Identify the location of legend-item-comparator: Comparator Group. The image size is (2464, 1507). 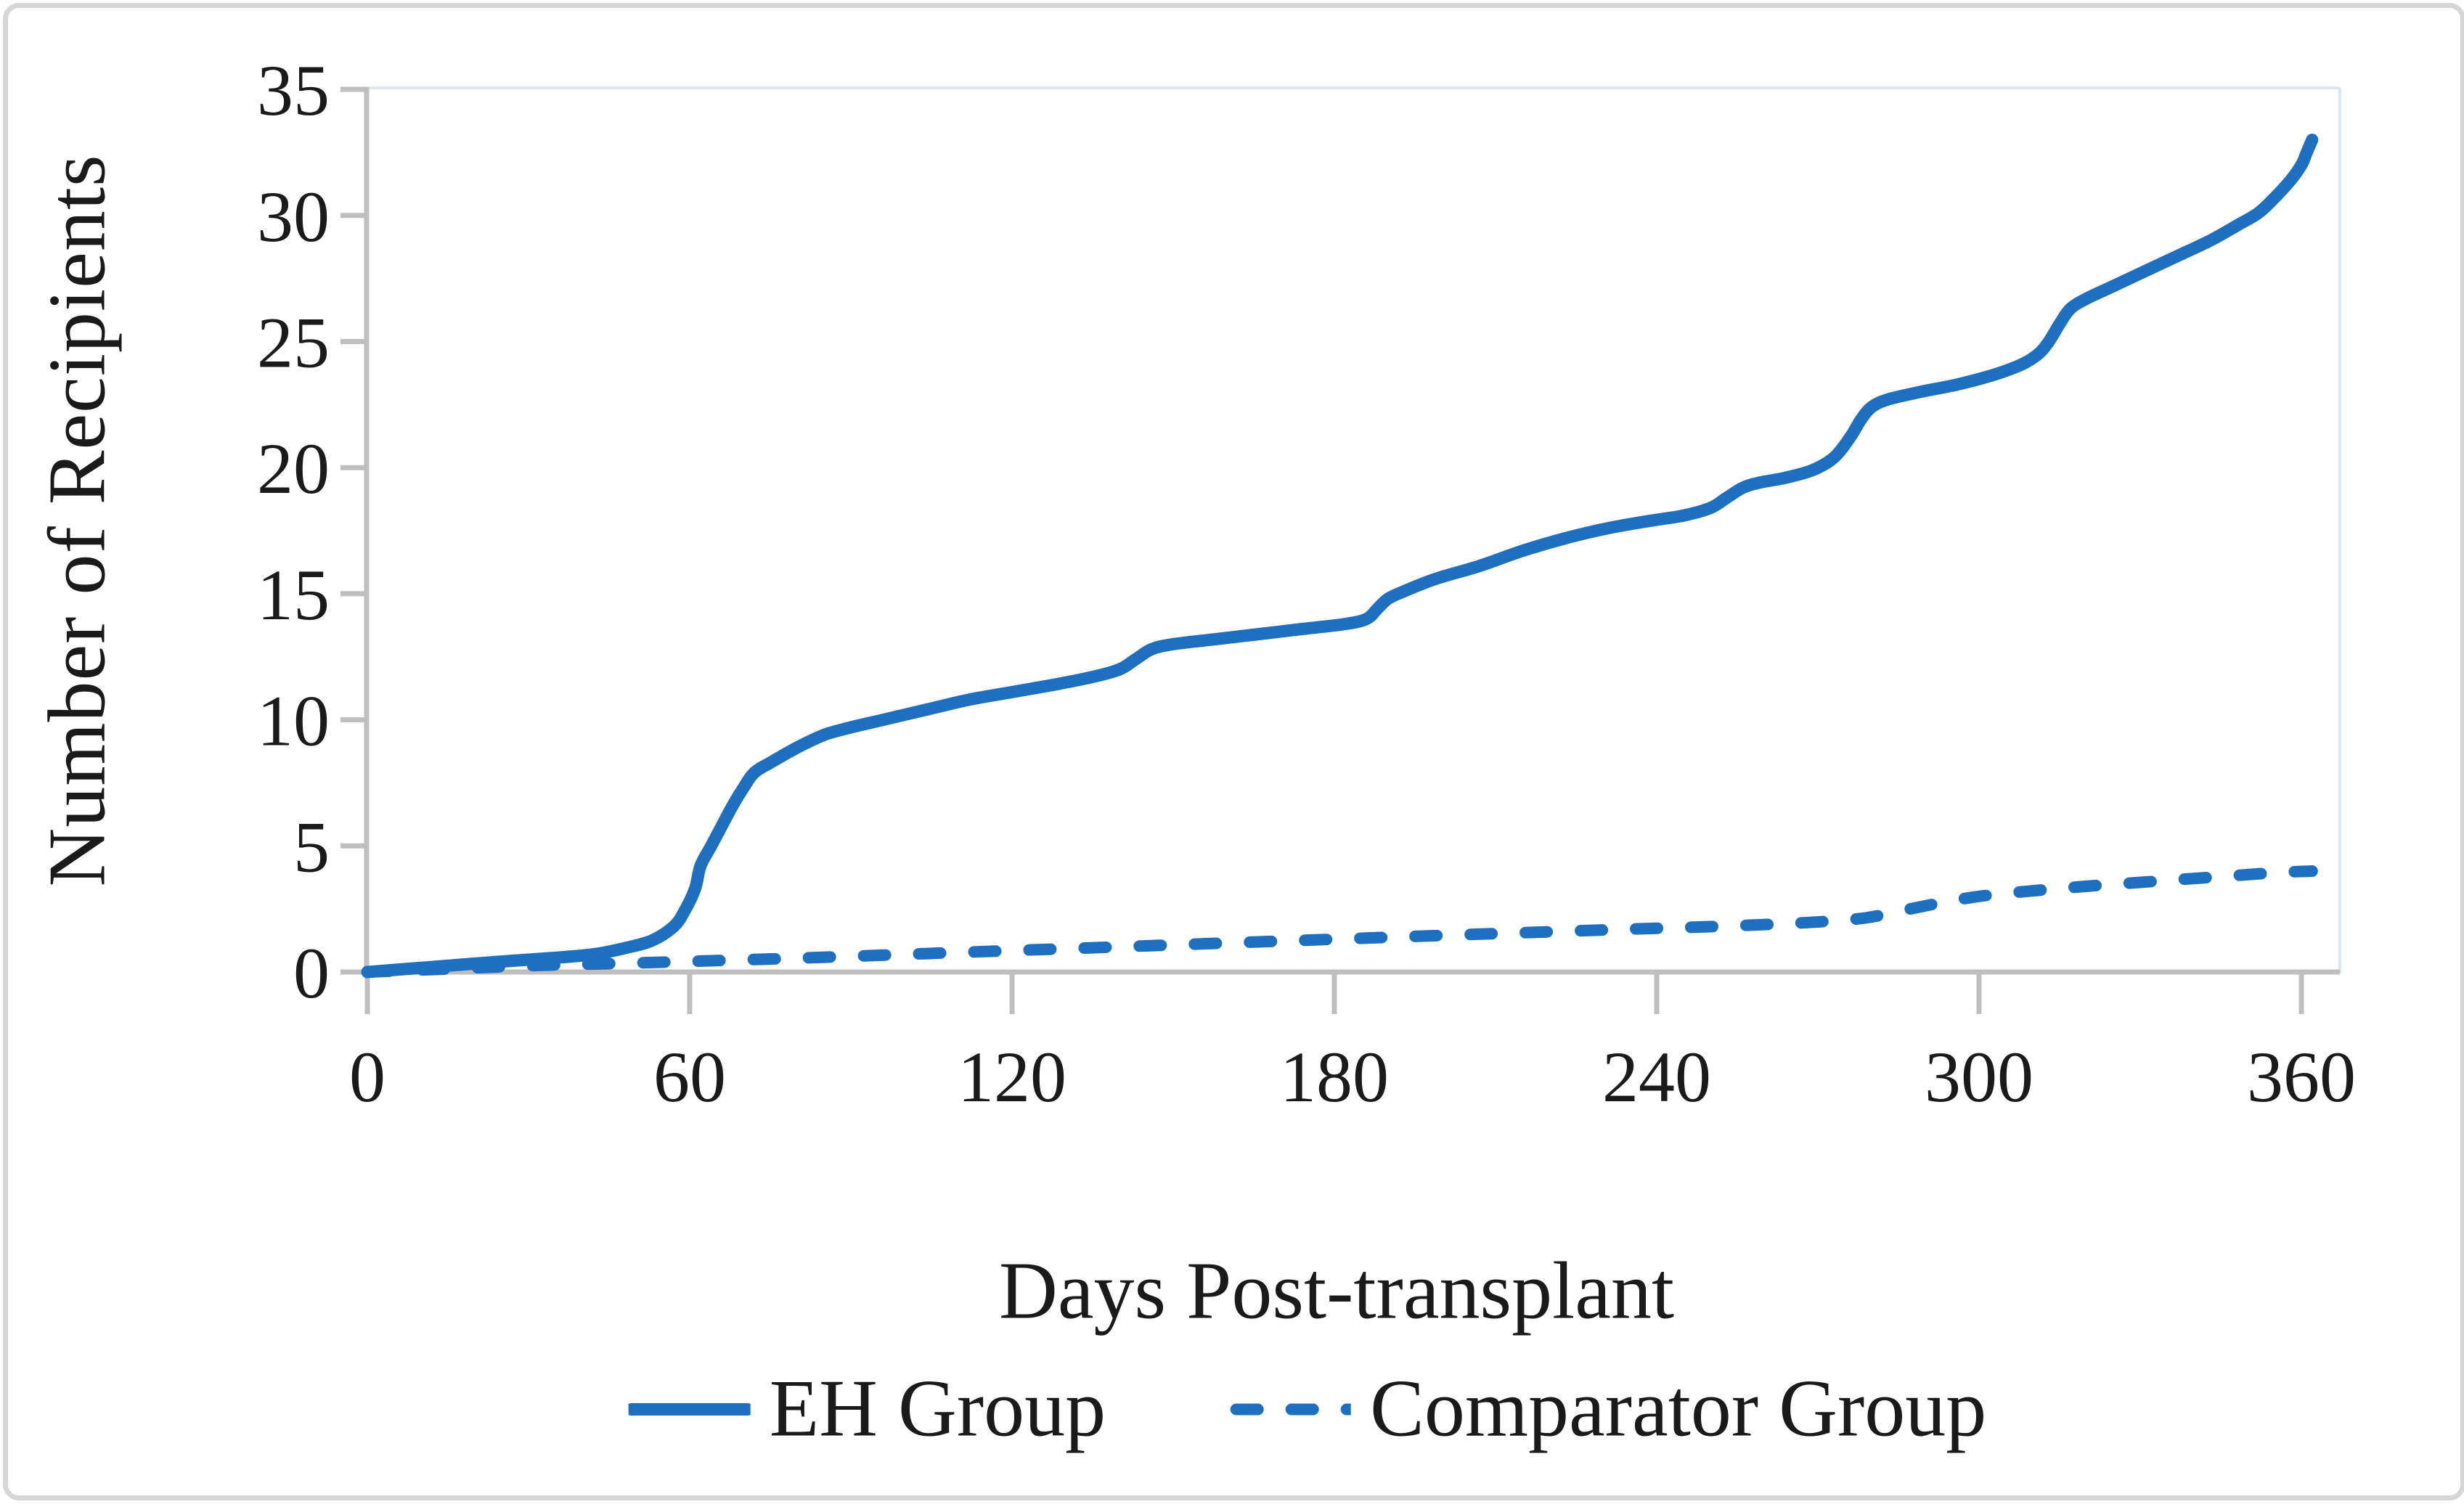
(1607, 1409).